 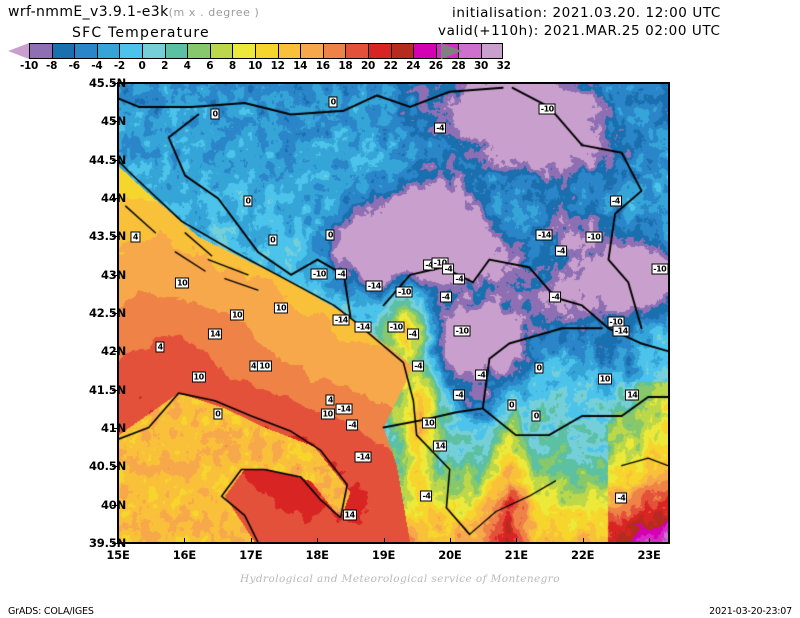 I want to click on colorbar-swatches, so click(x=266, y=51).